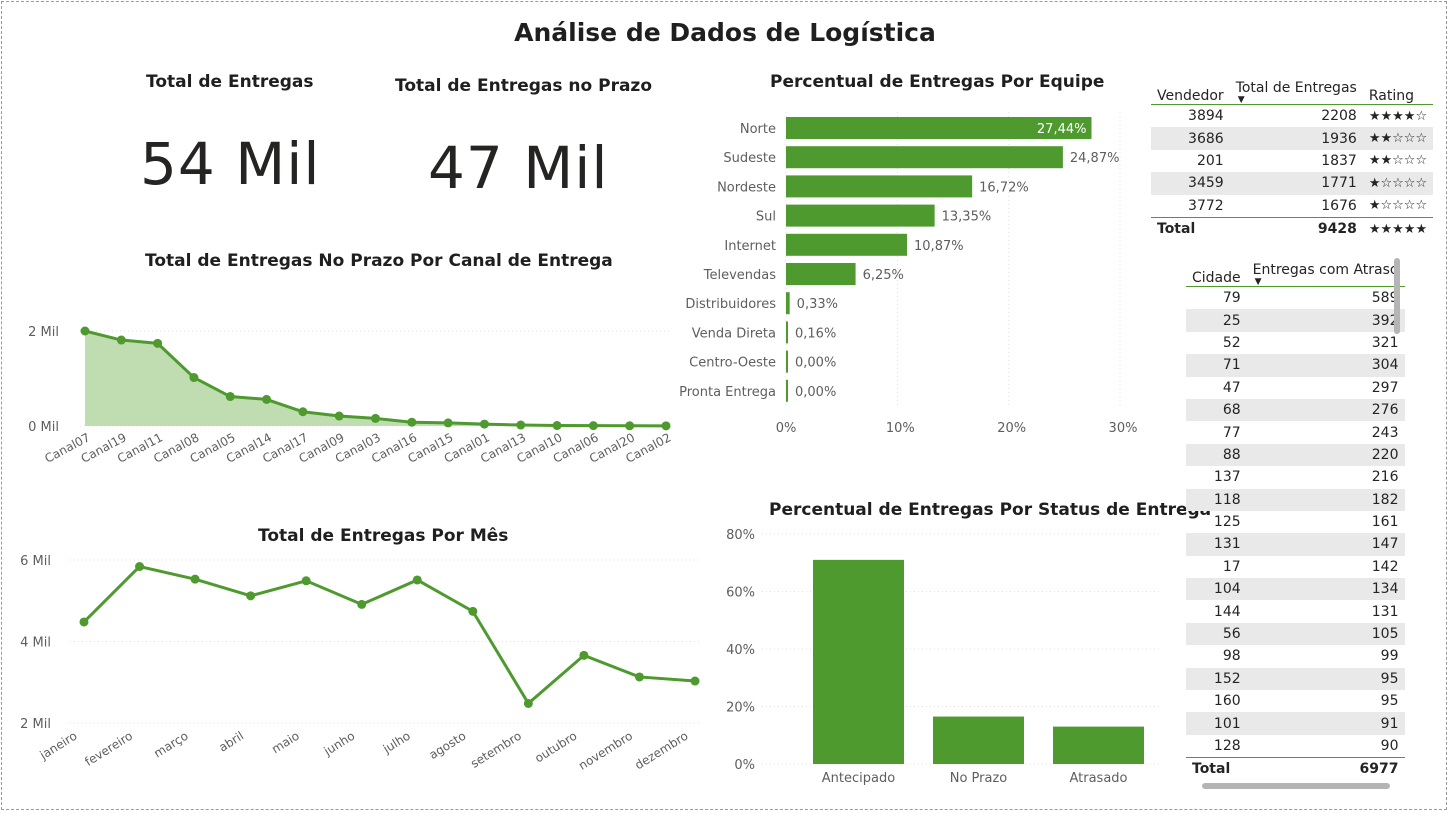  I want to click on city-table-row: 52 321, so click(1295, 343).